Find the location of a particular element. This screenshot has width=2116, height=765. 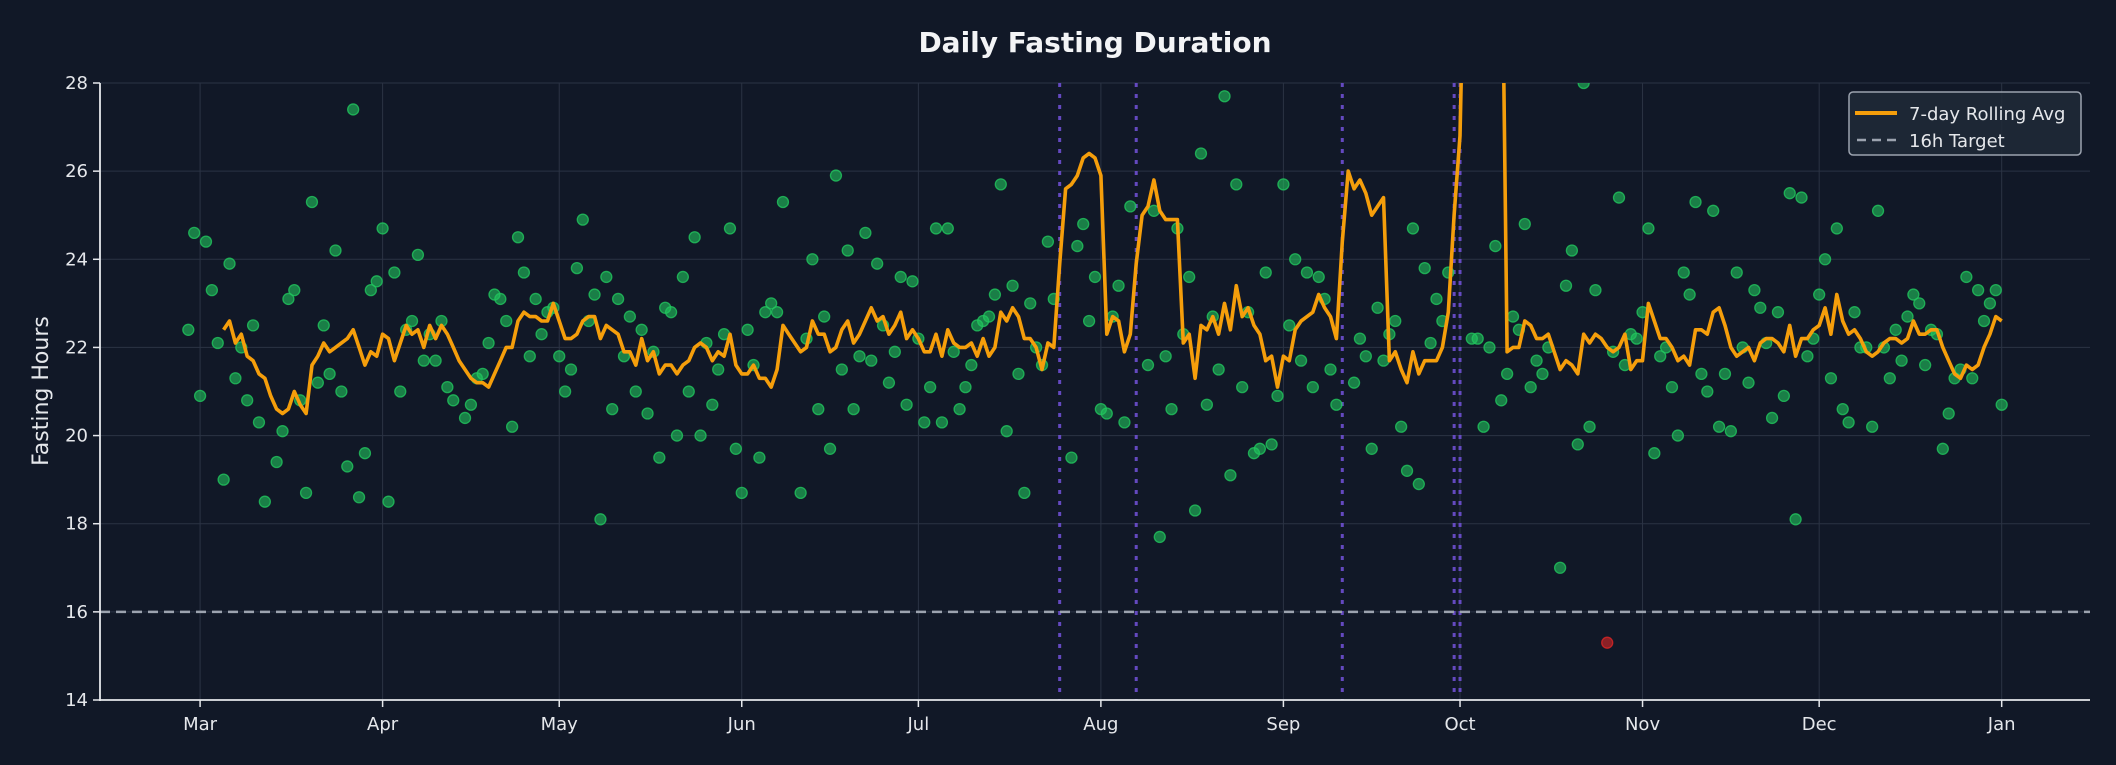

x-tick-label: Mar is located at coordinates (200, 724).